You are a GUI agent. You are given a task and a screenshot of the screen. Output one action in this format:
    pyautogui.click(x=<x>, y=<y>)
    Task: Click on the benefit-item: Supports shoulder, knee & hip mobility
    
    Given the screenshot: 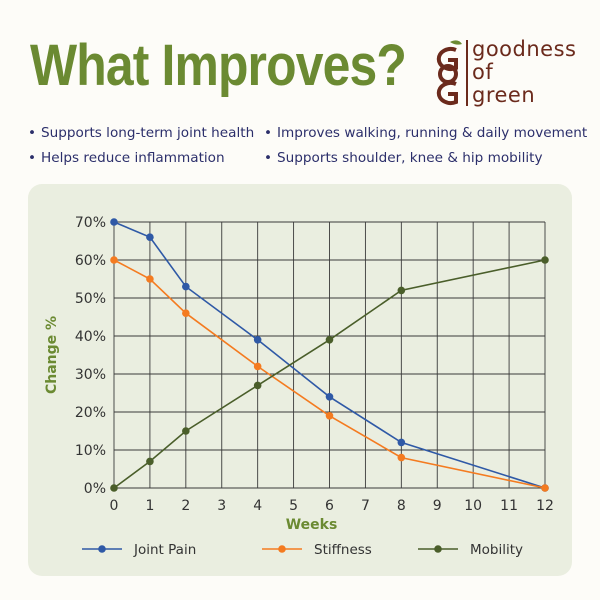 What is the action you would take?
    pyautogui.click(x=403, y=158)
    